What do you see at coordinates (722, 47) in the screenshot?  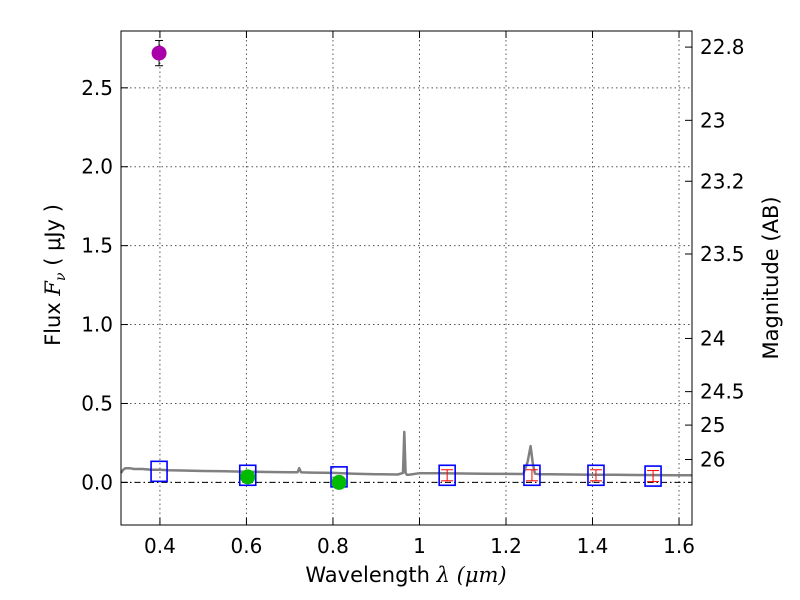 I see `right-tick-label: 22.8` at bounding box center [722, 47].